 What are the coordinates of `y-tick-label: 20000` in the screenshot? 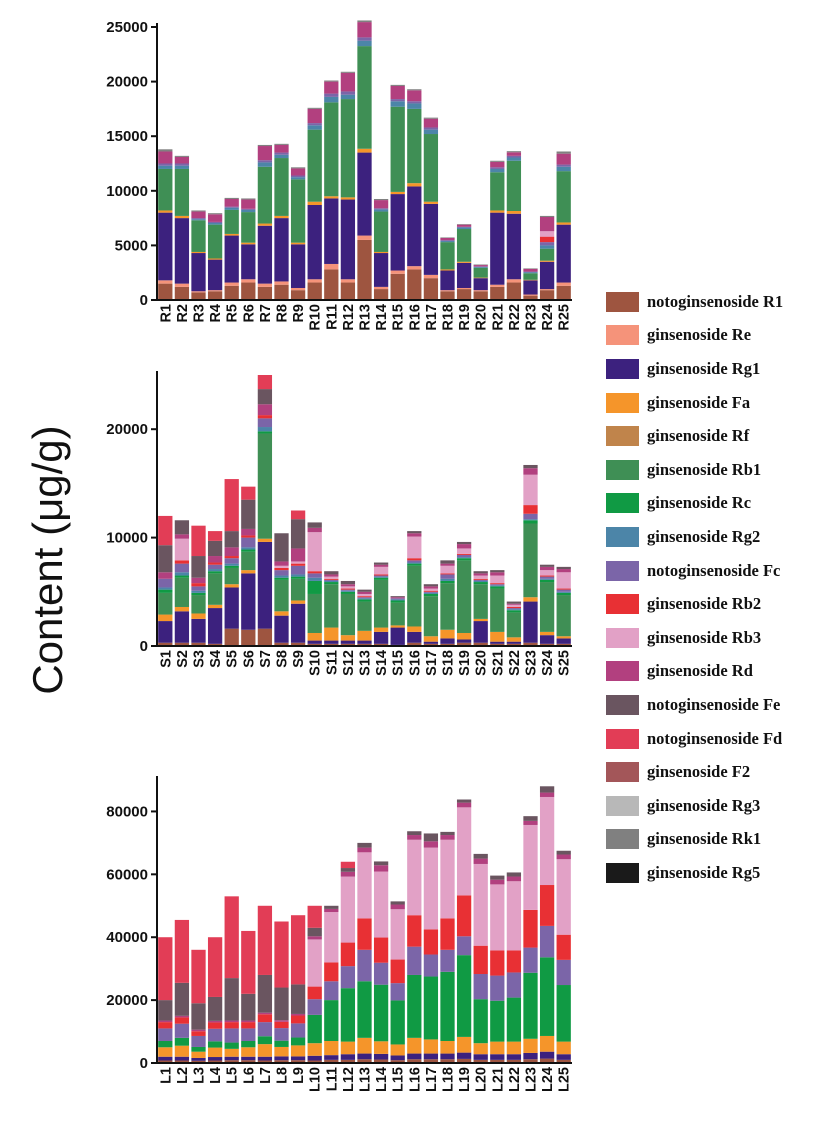 It's located at (127, 1000).